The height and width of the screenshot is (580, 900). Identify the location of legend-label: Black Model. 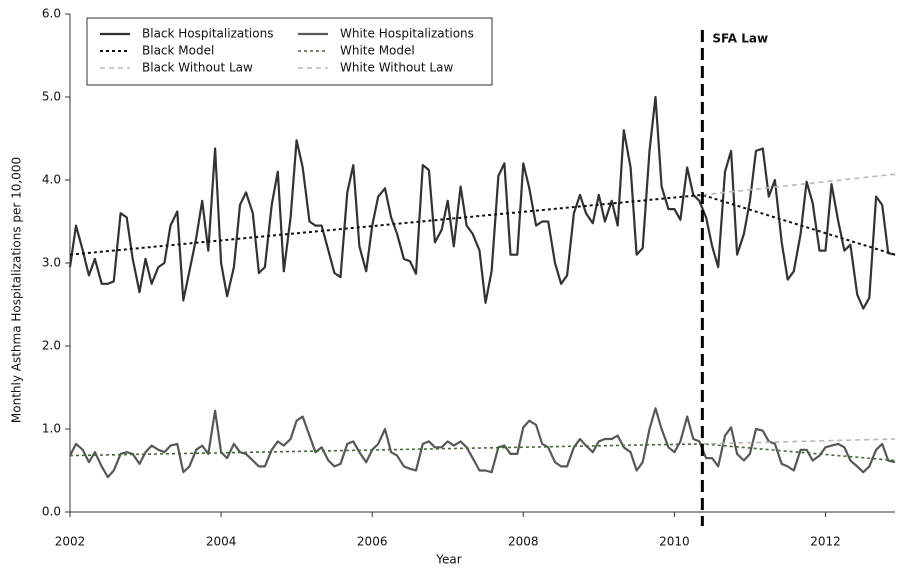
(178, 51).